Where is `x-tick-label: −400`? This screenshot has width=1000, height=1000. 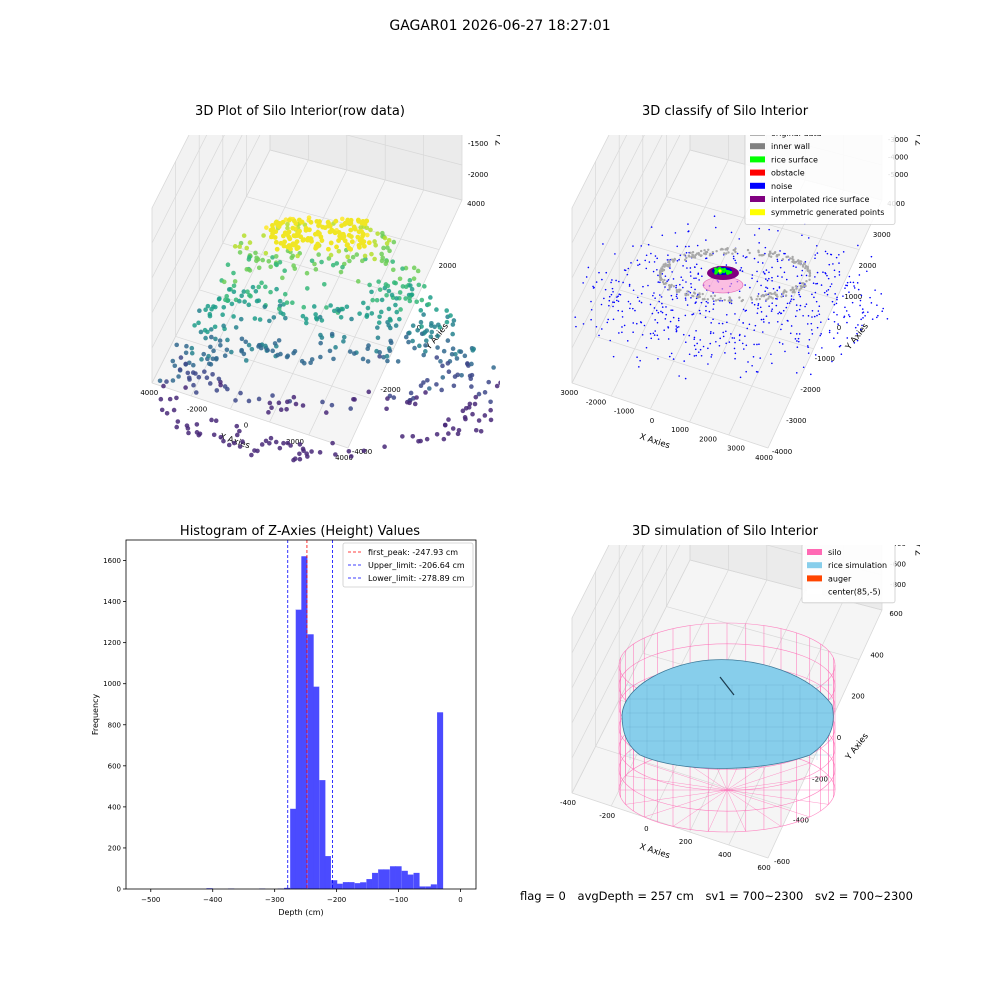
x-tick-label: −400 is located at coordinates (212, 900).